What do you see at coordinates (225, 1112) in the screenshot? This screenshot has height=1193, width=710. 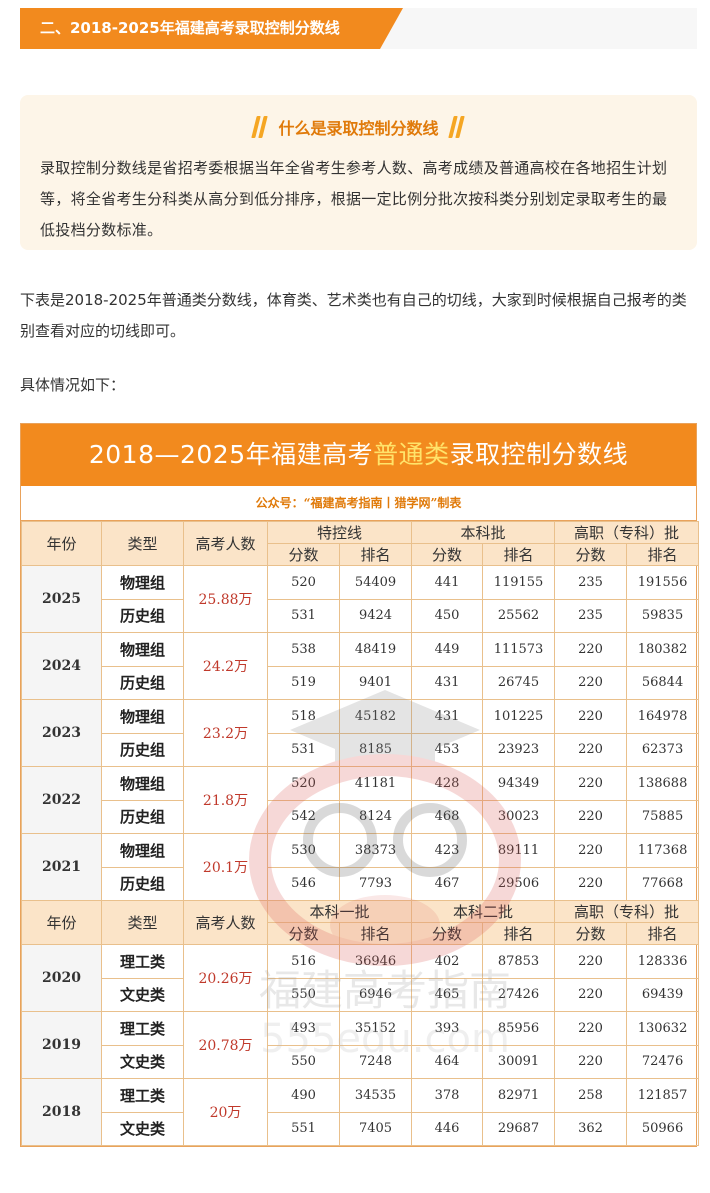 I see `count-cell: 20万` at bounding box center [225, 1112].